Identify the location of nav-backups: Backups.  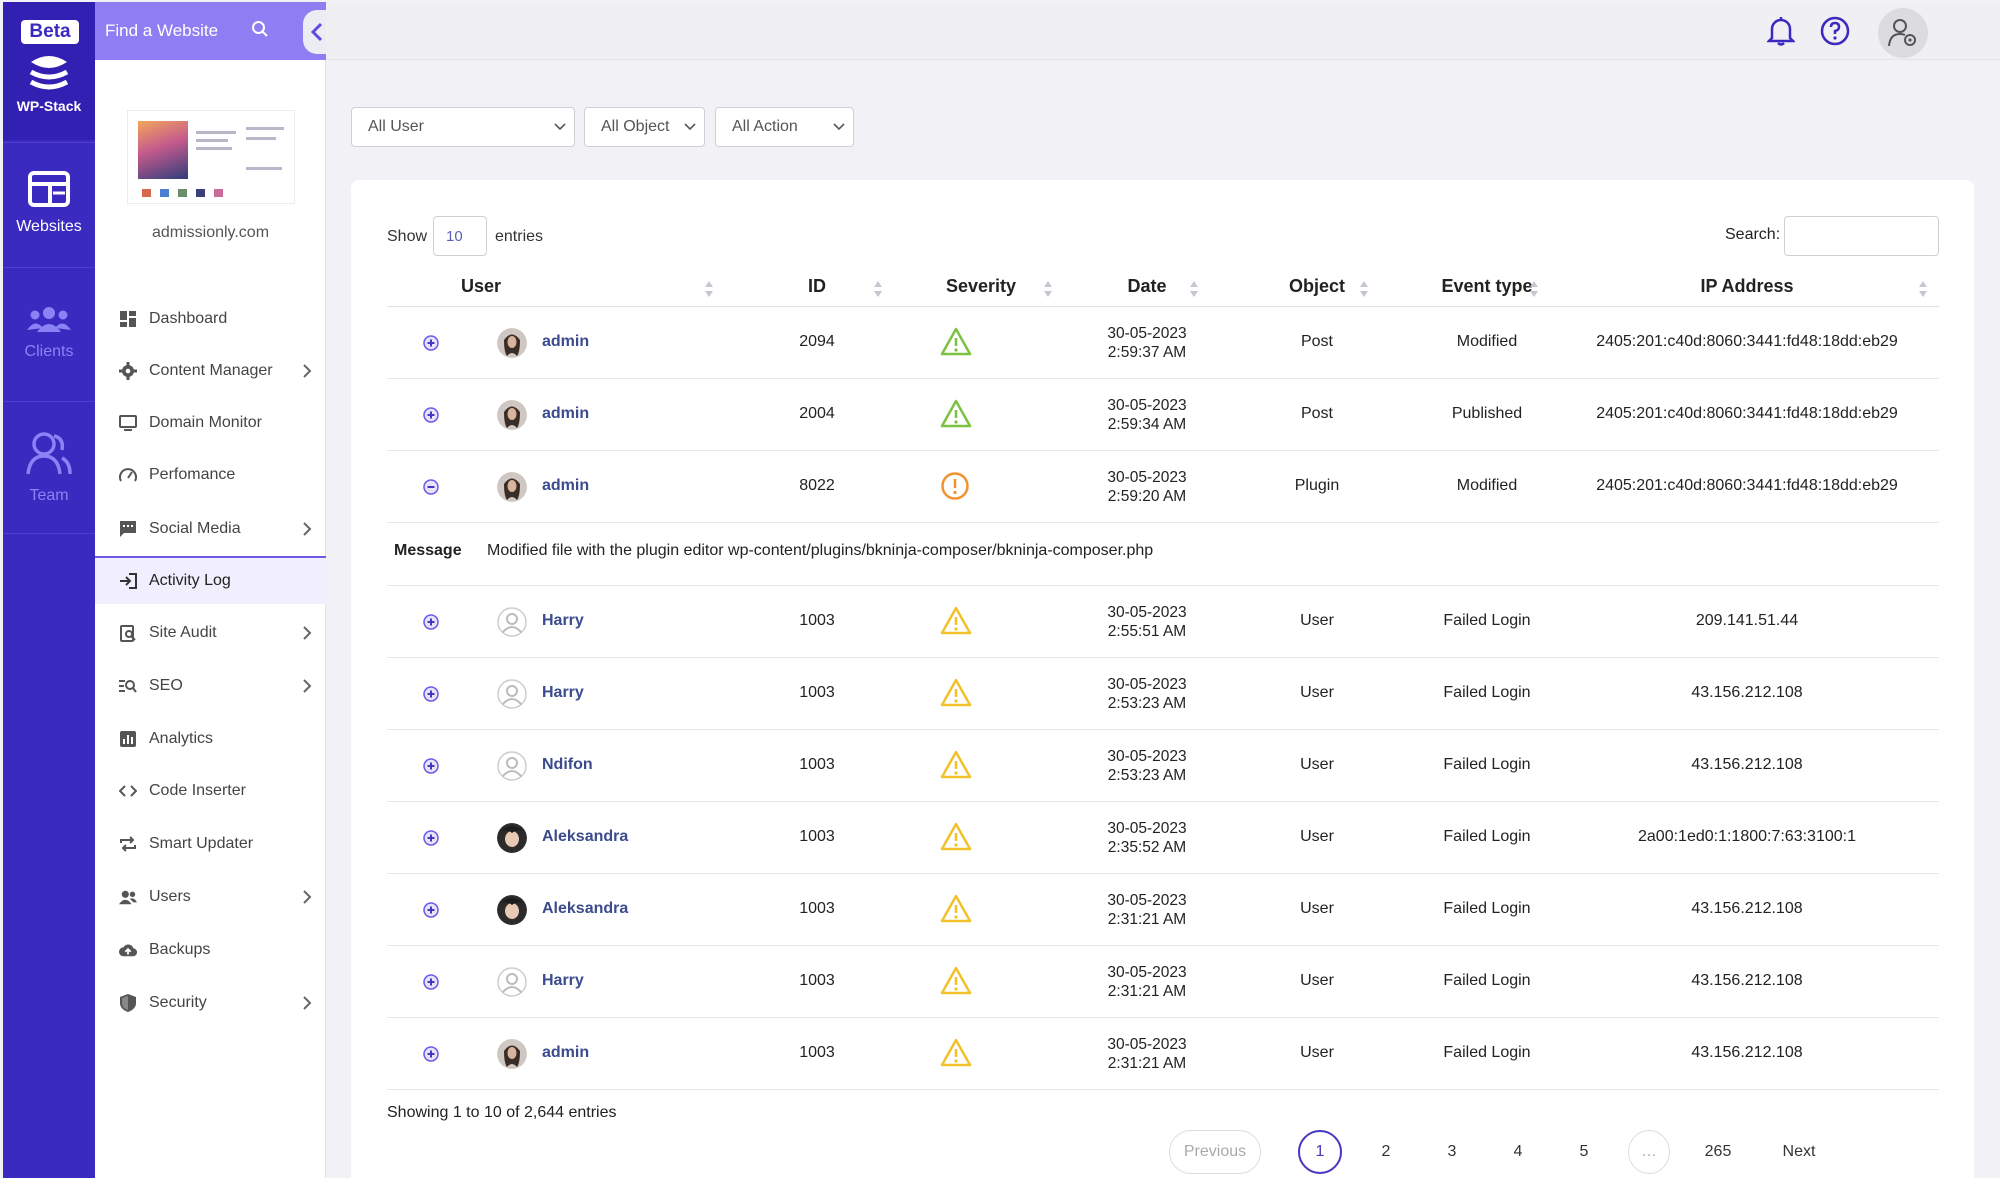
(210, 950).